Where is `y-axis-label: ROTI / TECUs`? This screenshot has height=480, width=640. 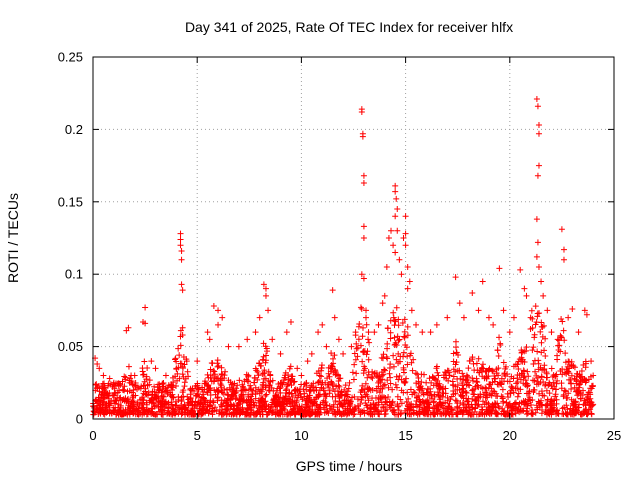
y-axis-label: ROTI / TECUs is located at coordinates (13, 238).